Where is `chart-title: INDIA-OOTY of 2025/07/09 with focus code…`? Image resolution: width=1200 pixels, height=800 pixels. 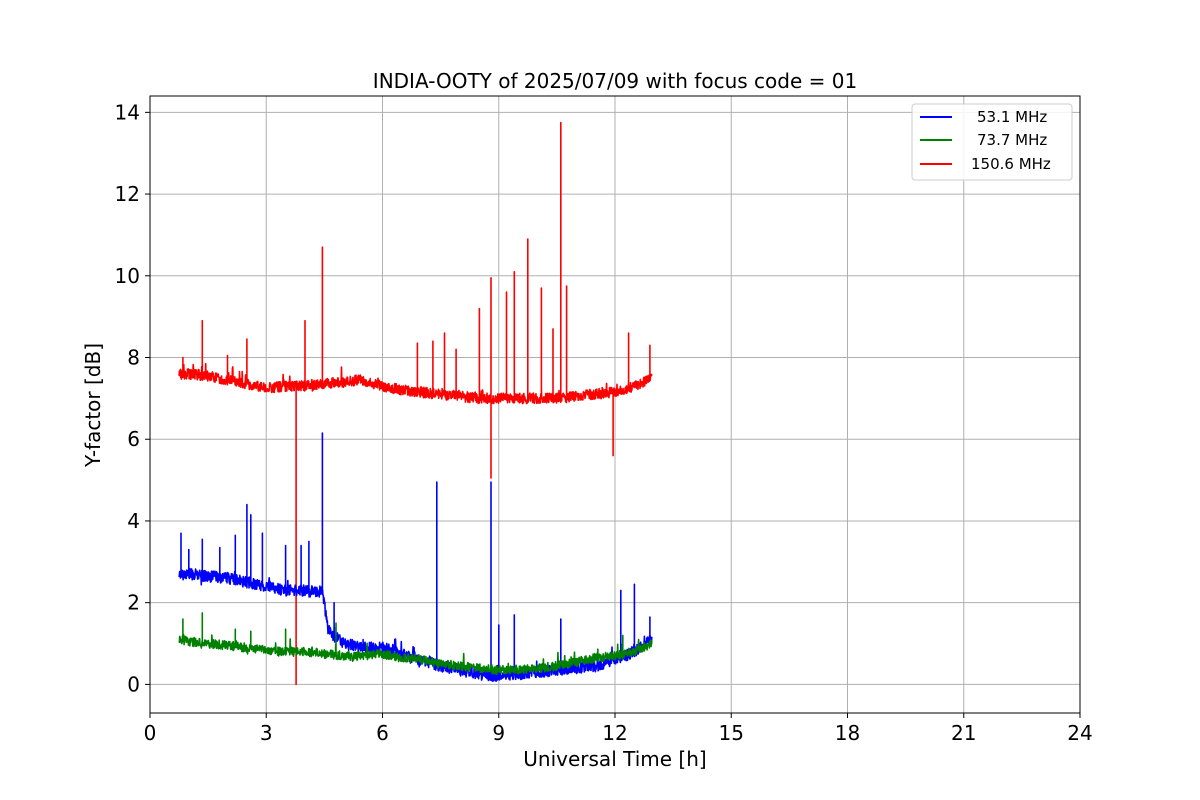 chart-title: INDIA-OOTY of 2025/07/09 with focus code… is located at coordinates (615, 81).